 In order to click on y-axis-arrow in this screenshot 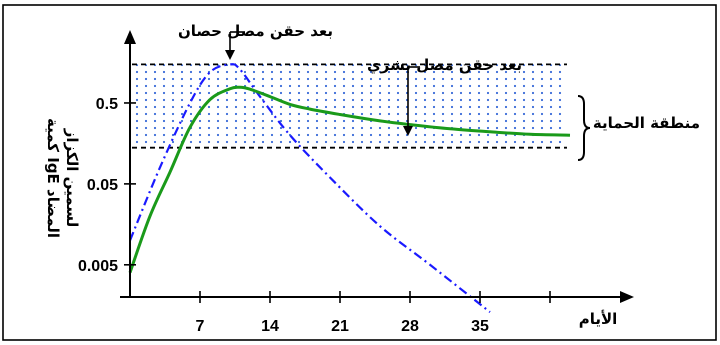, I will do `click(130, 37)`.